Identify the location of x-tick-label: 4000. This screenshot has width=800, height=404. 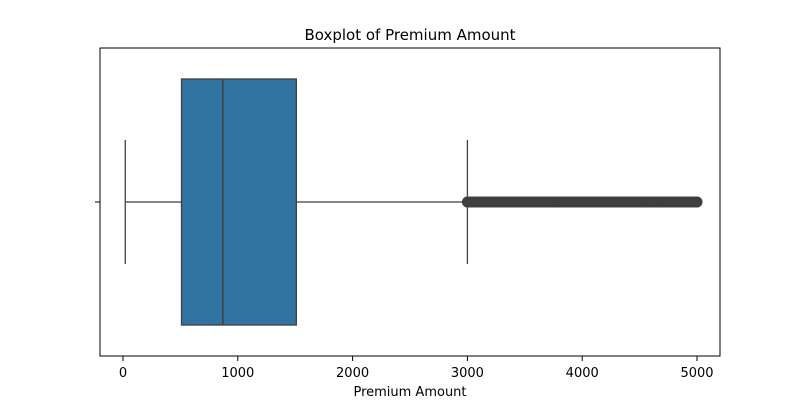
(582, 373).